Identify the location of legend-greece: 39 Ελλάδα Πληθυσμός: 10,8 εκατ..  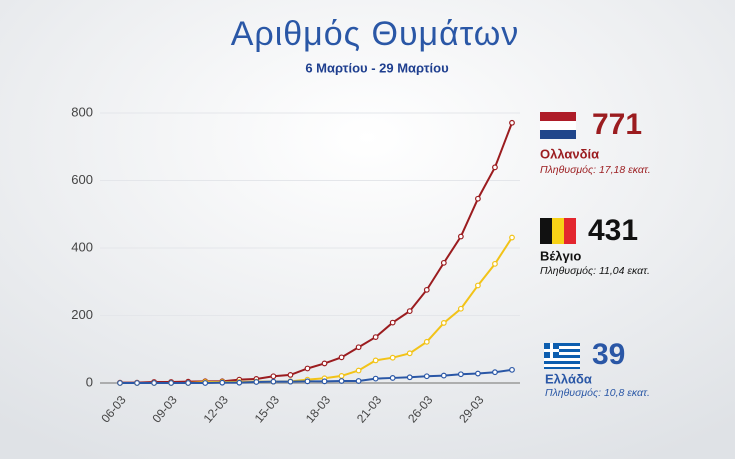
(597, 368).